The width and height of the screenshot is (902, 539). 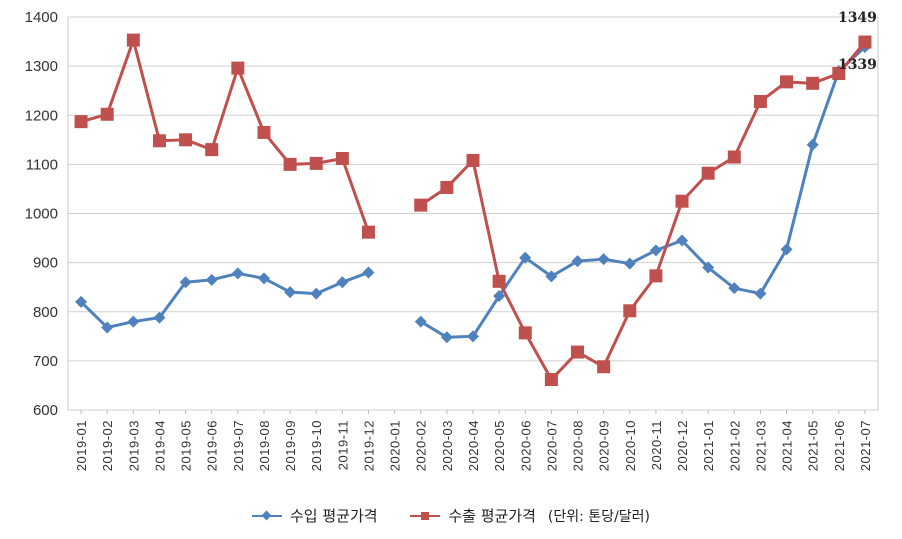 What do you see at coordinates (421, 445) in the screenshot?
I see `x-tick-label: 2020-02` at bounding box center [421, 445].